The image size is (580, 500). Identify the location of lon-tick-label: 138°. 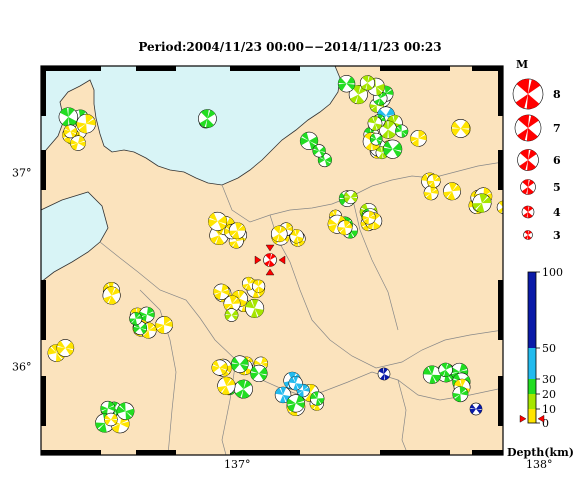
(539, 464).